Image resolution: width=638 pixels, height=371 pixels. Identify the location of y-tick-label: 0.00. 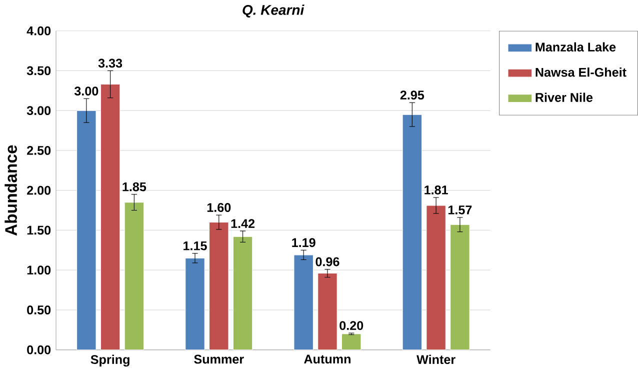
(39, 349).